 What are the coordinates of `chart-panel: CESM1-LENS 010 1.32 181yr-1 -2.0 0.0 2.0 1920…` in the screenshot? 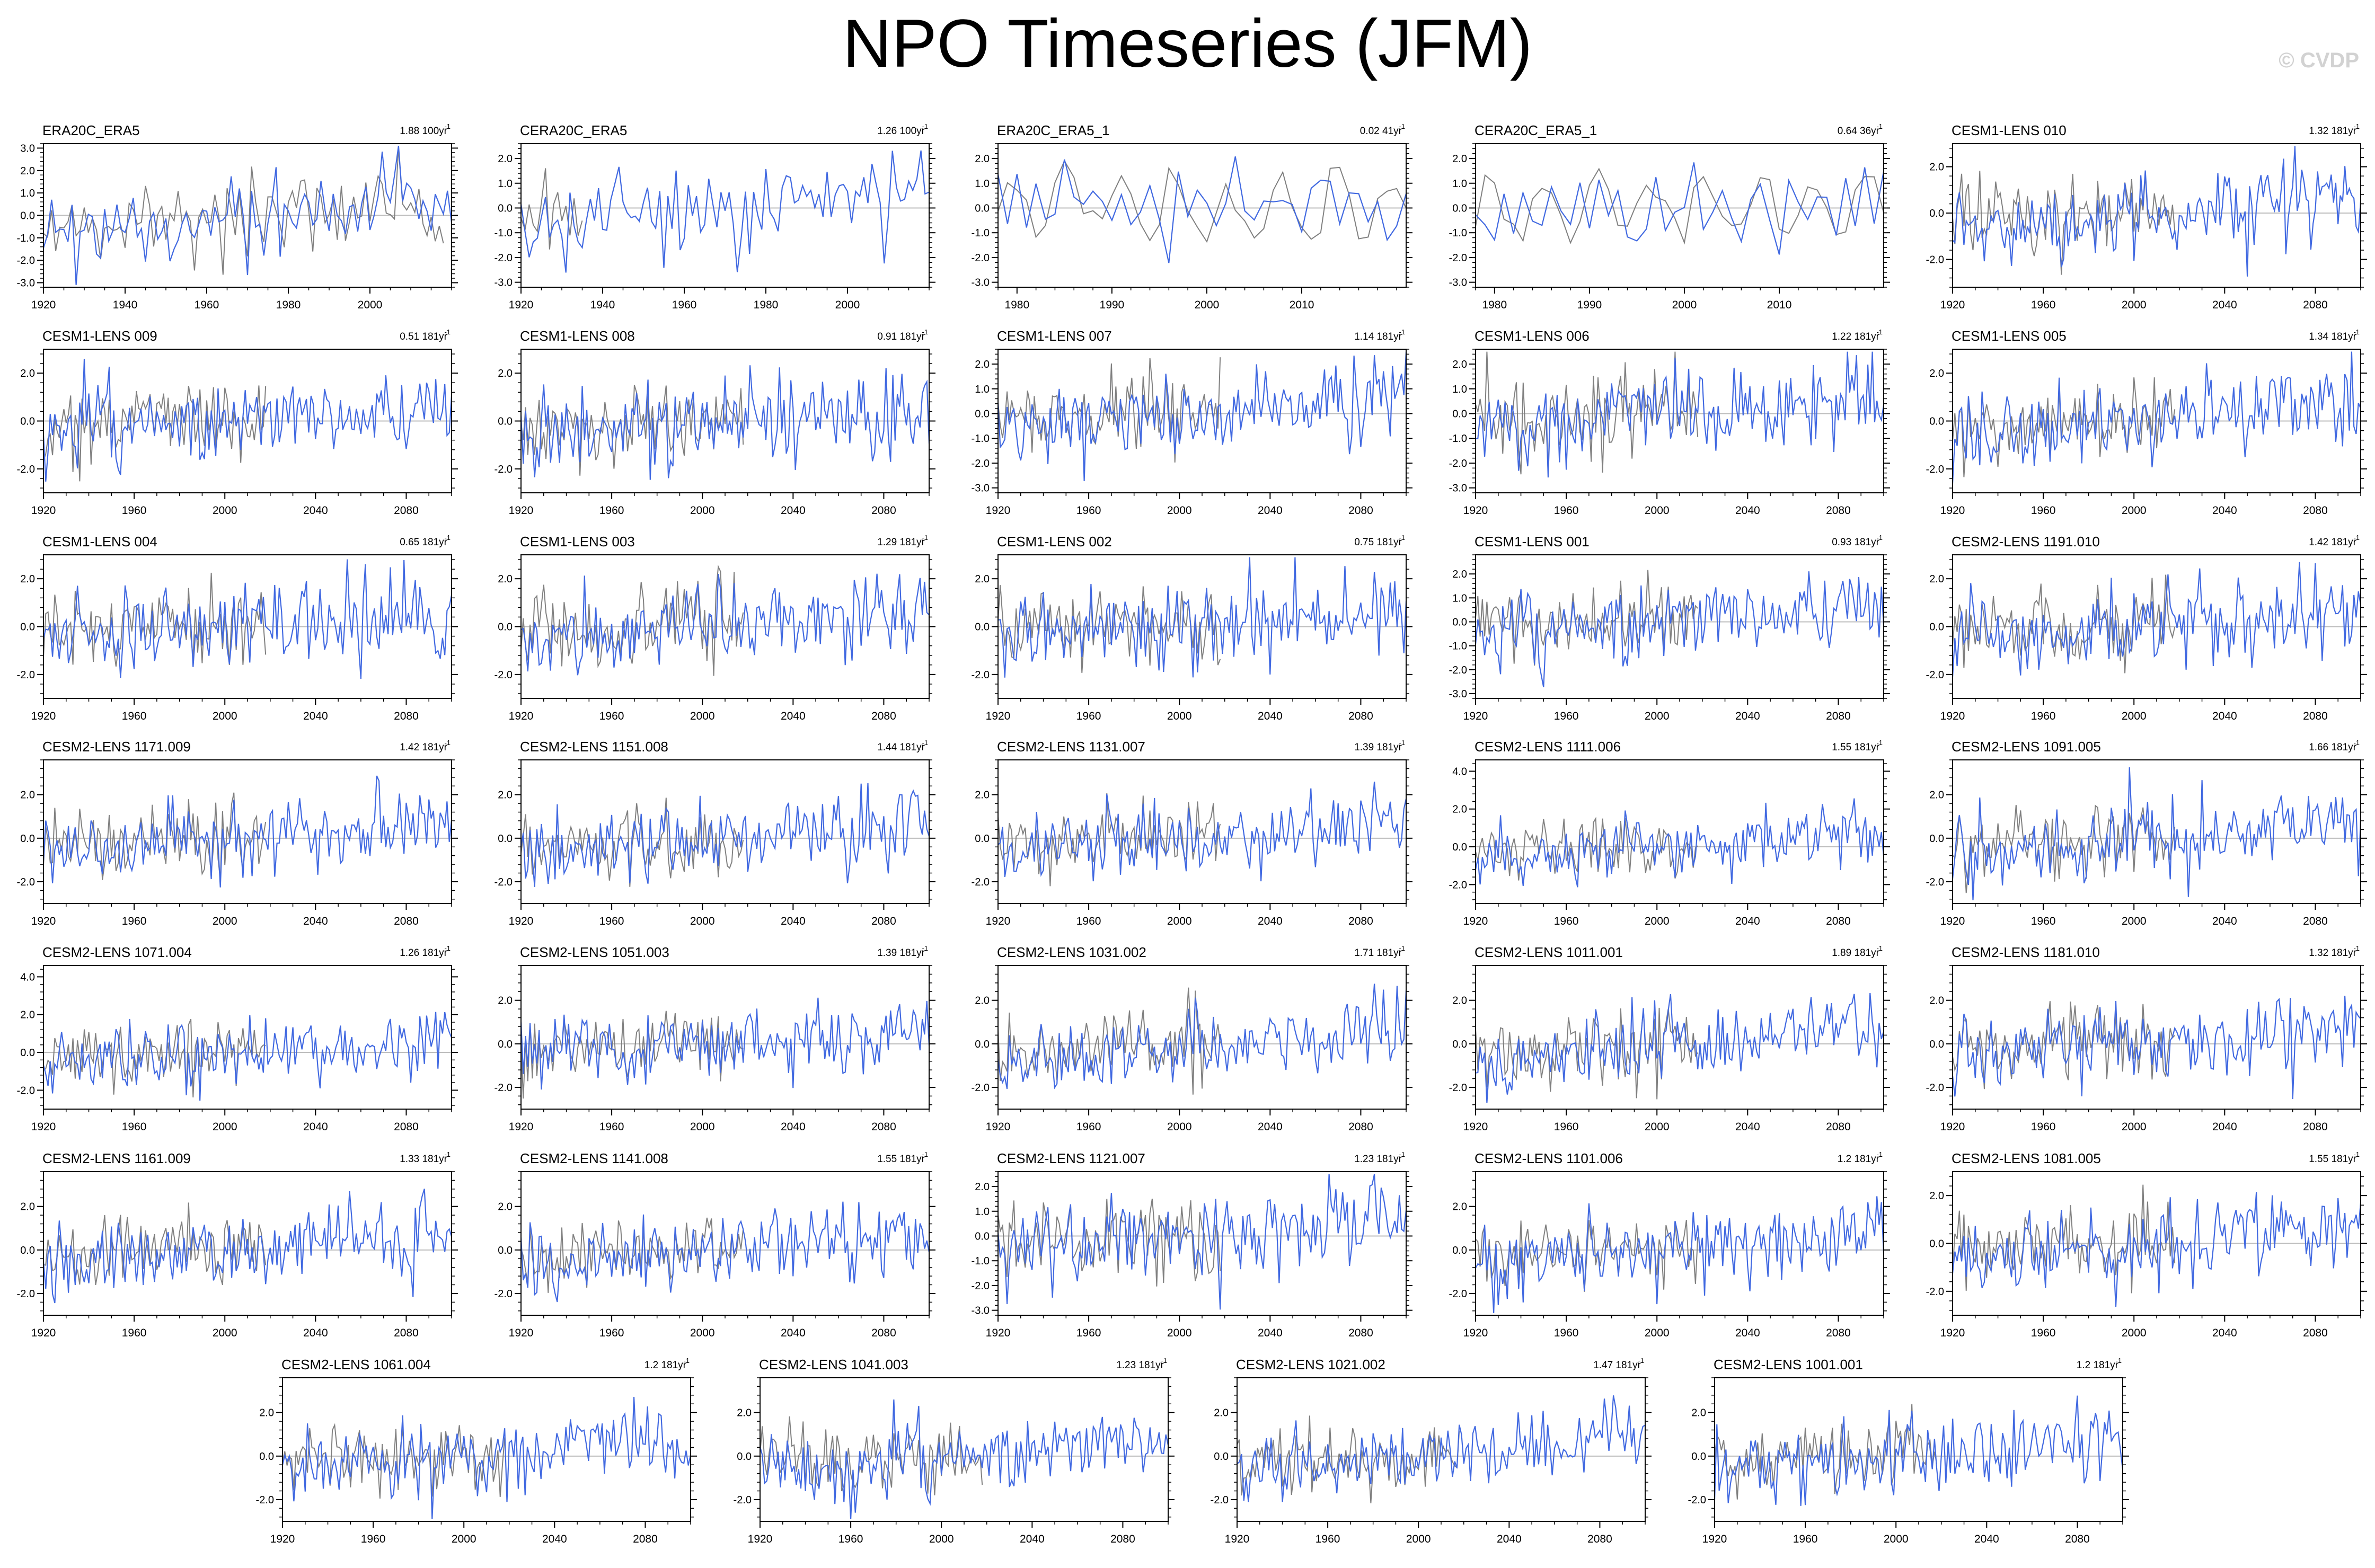 It's located at (2146, 216).